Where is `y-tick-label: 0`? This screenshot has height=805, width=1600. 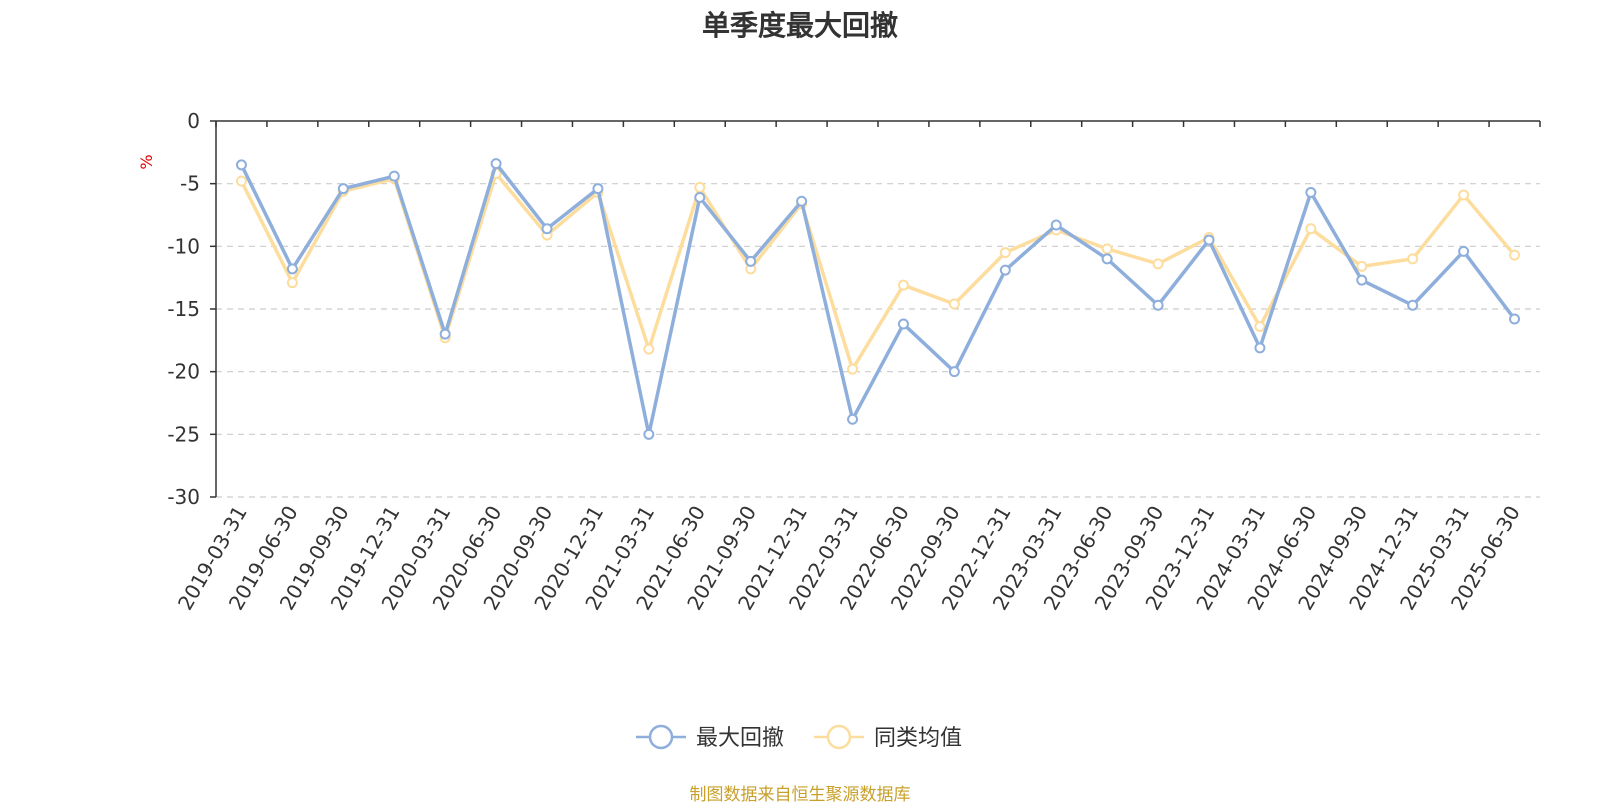 y-tick-label: 0 is located at coordinates (193, 121).